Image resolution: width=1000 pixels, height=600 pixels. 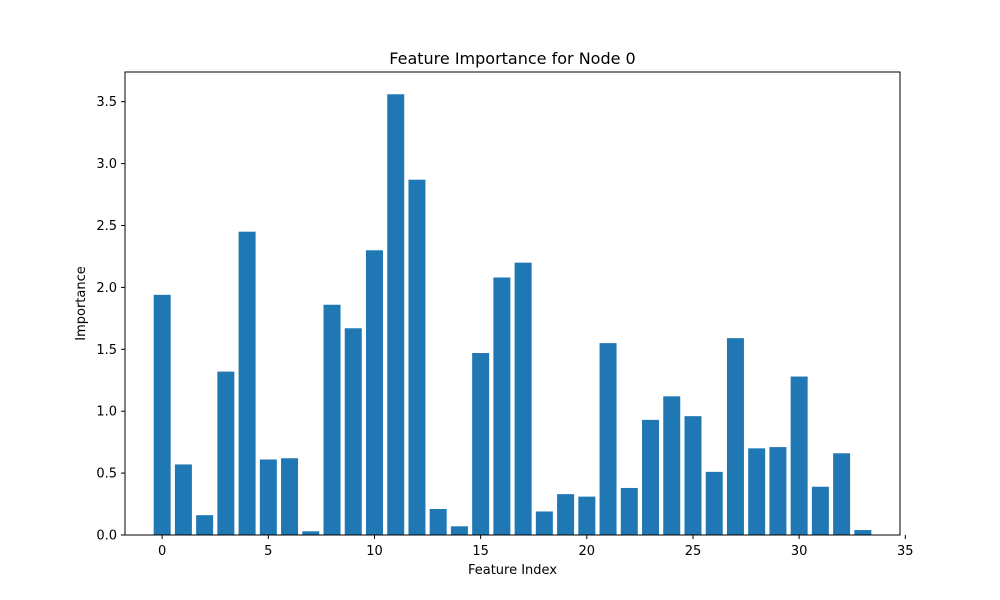 I want to click on x-axis-ticks: 0 5 10 15 20 25 30 35, so click(x=536, y=547).